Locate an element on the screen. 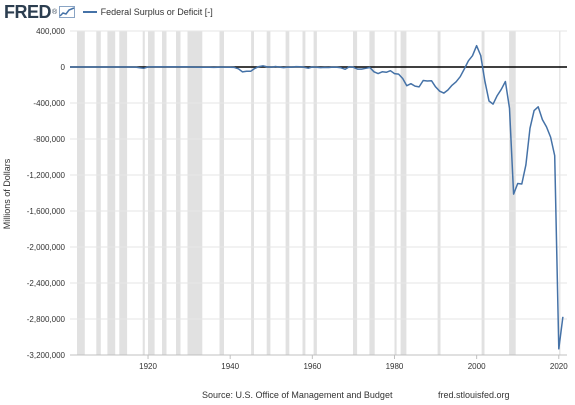 The image size is (575, 405). y-tick-label: 400,000 is located at coordinates (50, 31).